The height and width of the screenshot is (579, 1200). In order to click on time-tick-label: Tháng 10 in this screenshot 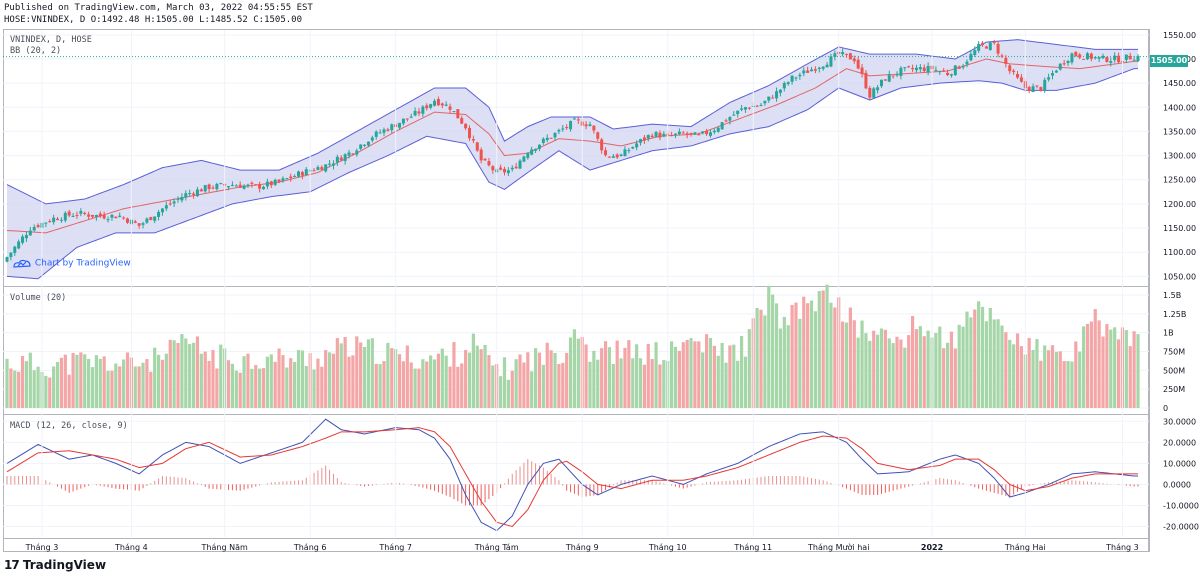, I will do `click(667, 547)`.